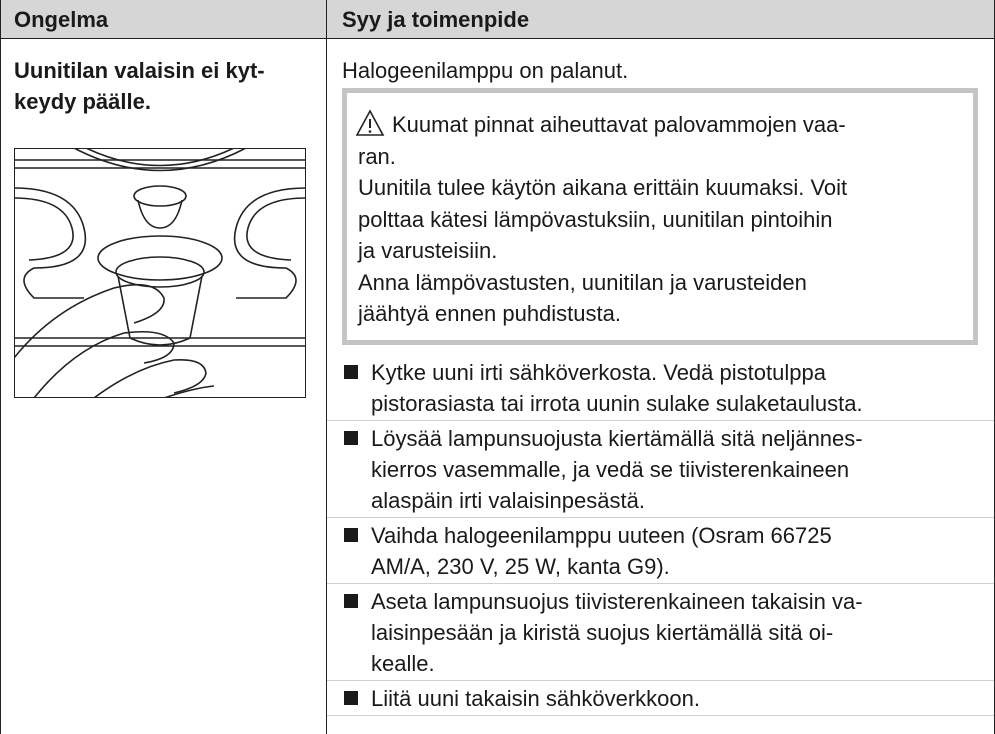 This screenshot has width=995, height=734. What do you see at coordinates (520, 566) in the screenshot?
I see `step-text: AM/A, 230 V, 25 W, kanta G9).` at bounding box center [520, 566].